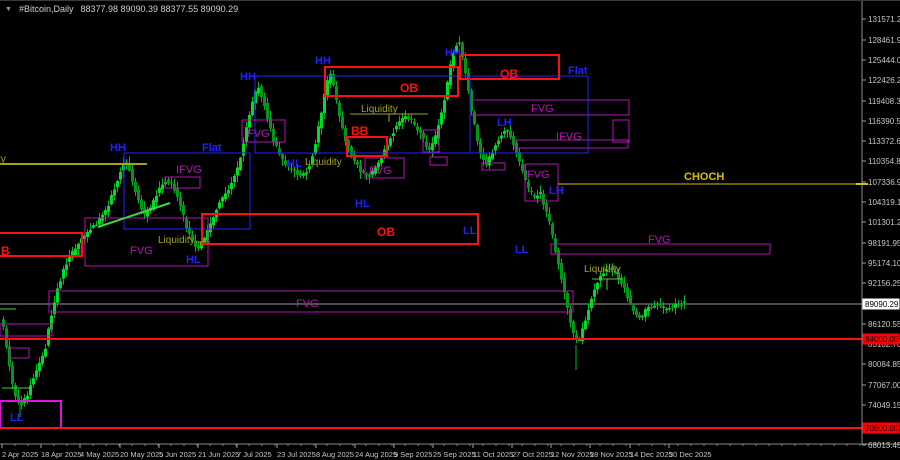 Image resolution: width=900 pixels, height=460 pixels. I want to click on label-liquidity-right: Liquidity, so click(602, 269).